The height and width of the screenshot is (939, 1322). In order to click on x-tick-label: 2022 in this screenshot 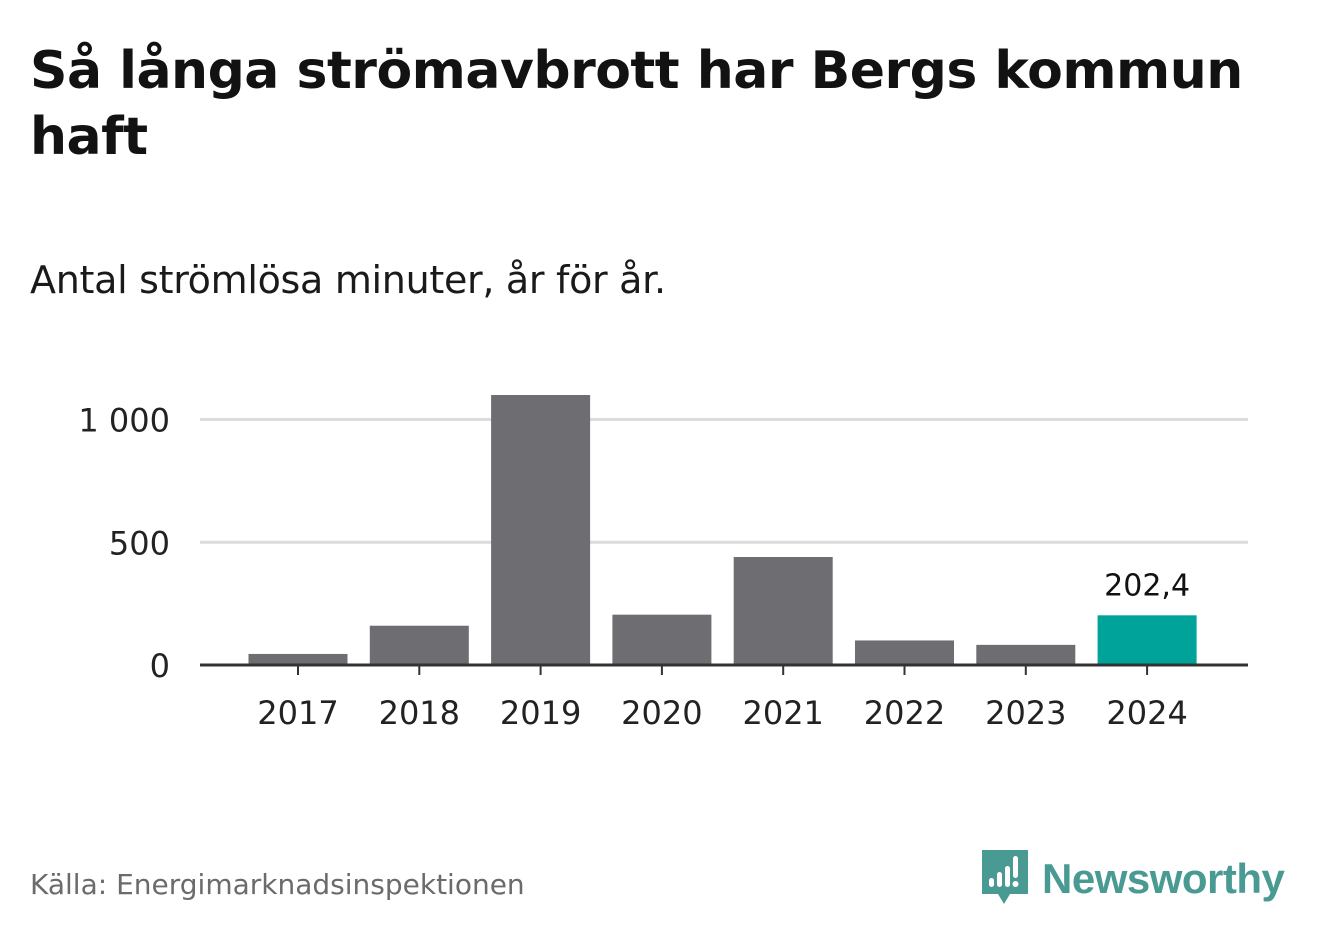, I will do `click(904, 713)`.